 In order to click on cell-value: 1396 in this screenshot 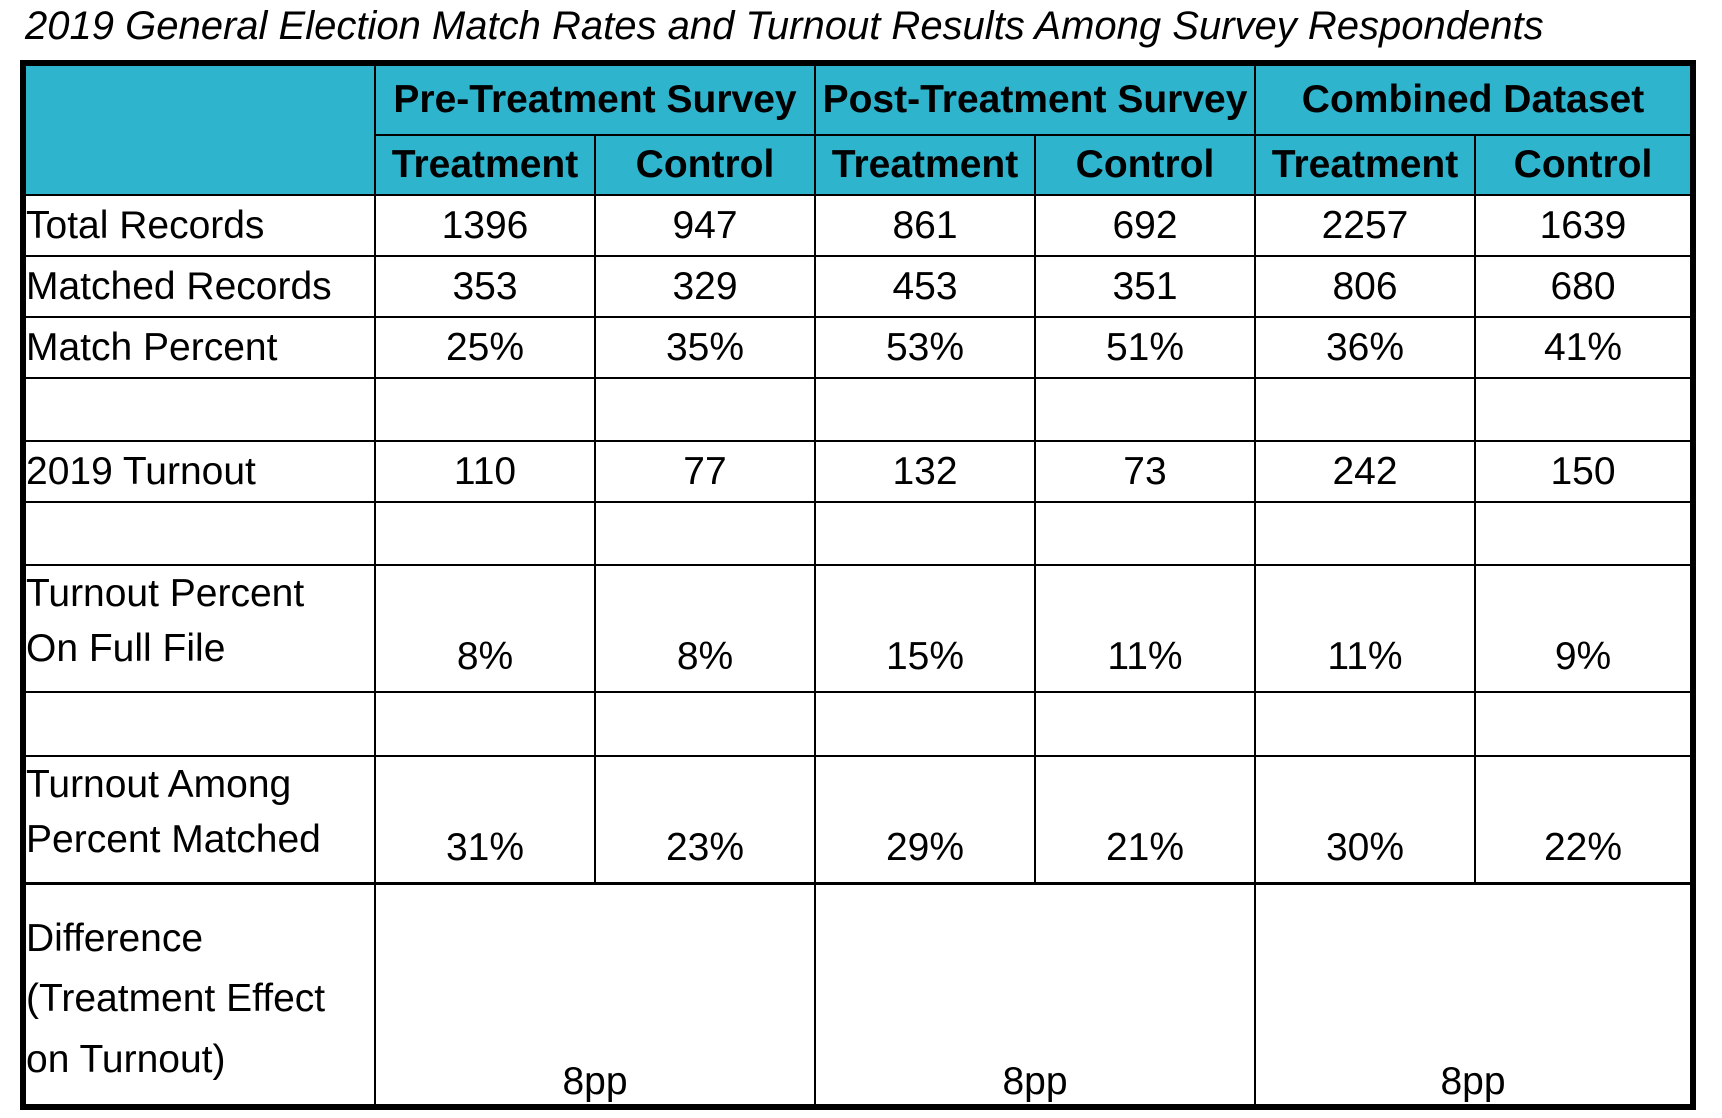, I will do `click(485, 225)`.